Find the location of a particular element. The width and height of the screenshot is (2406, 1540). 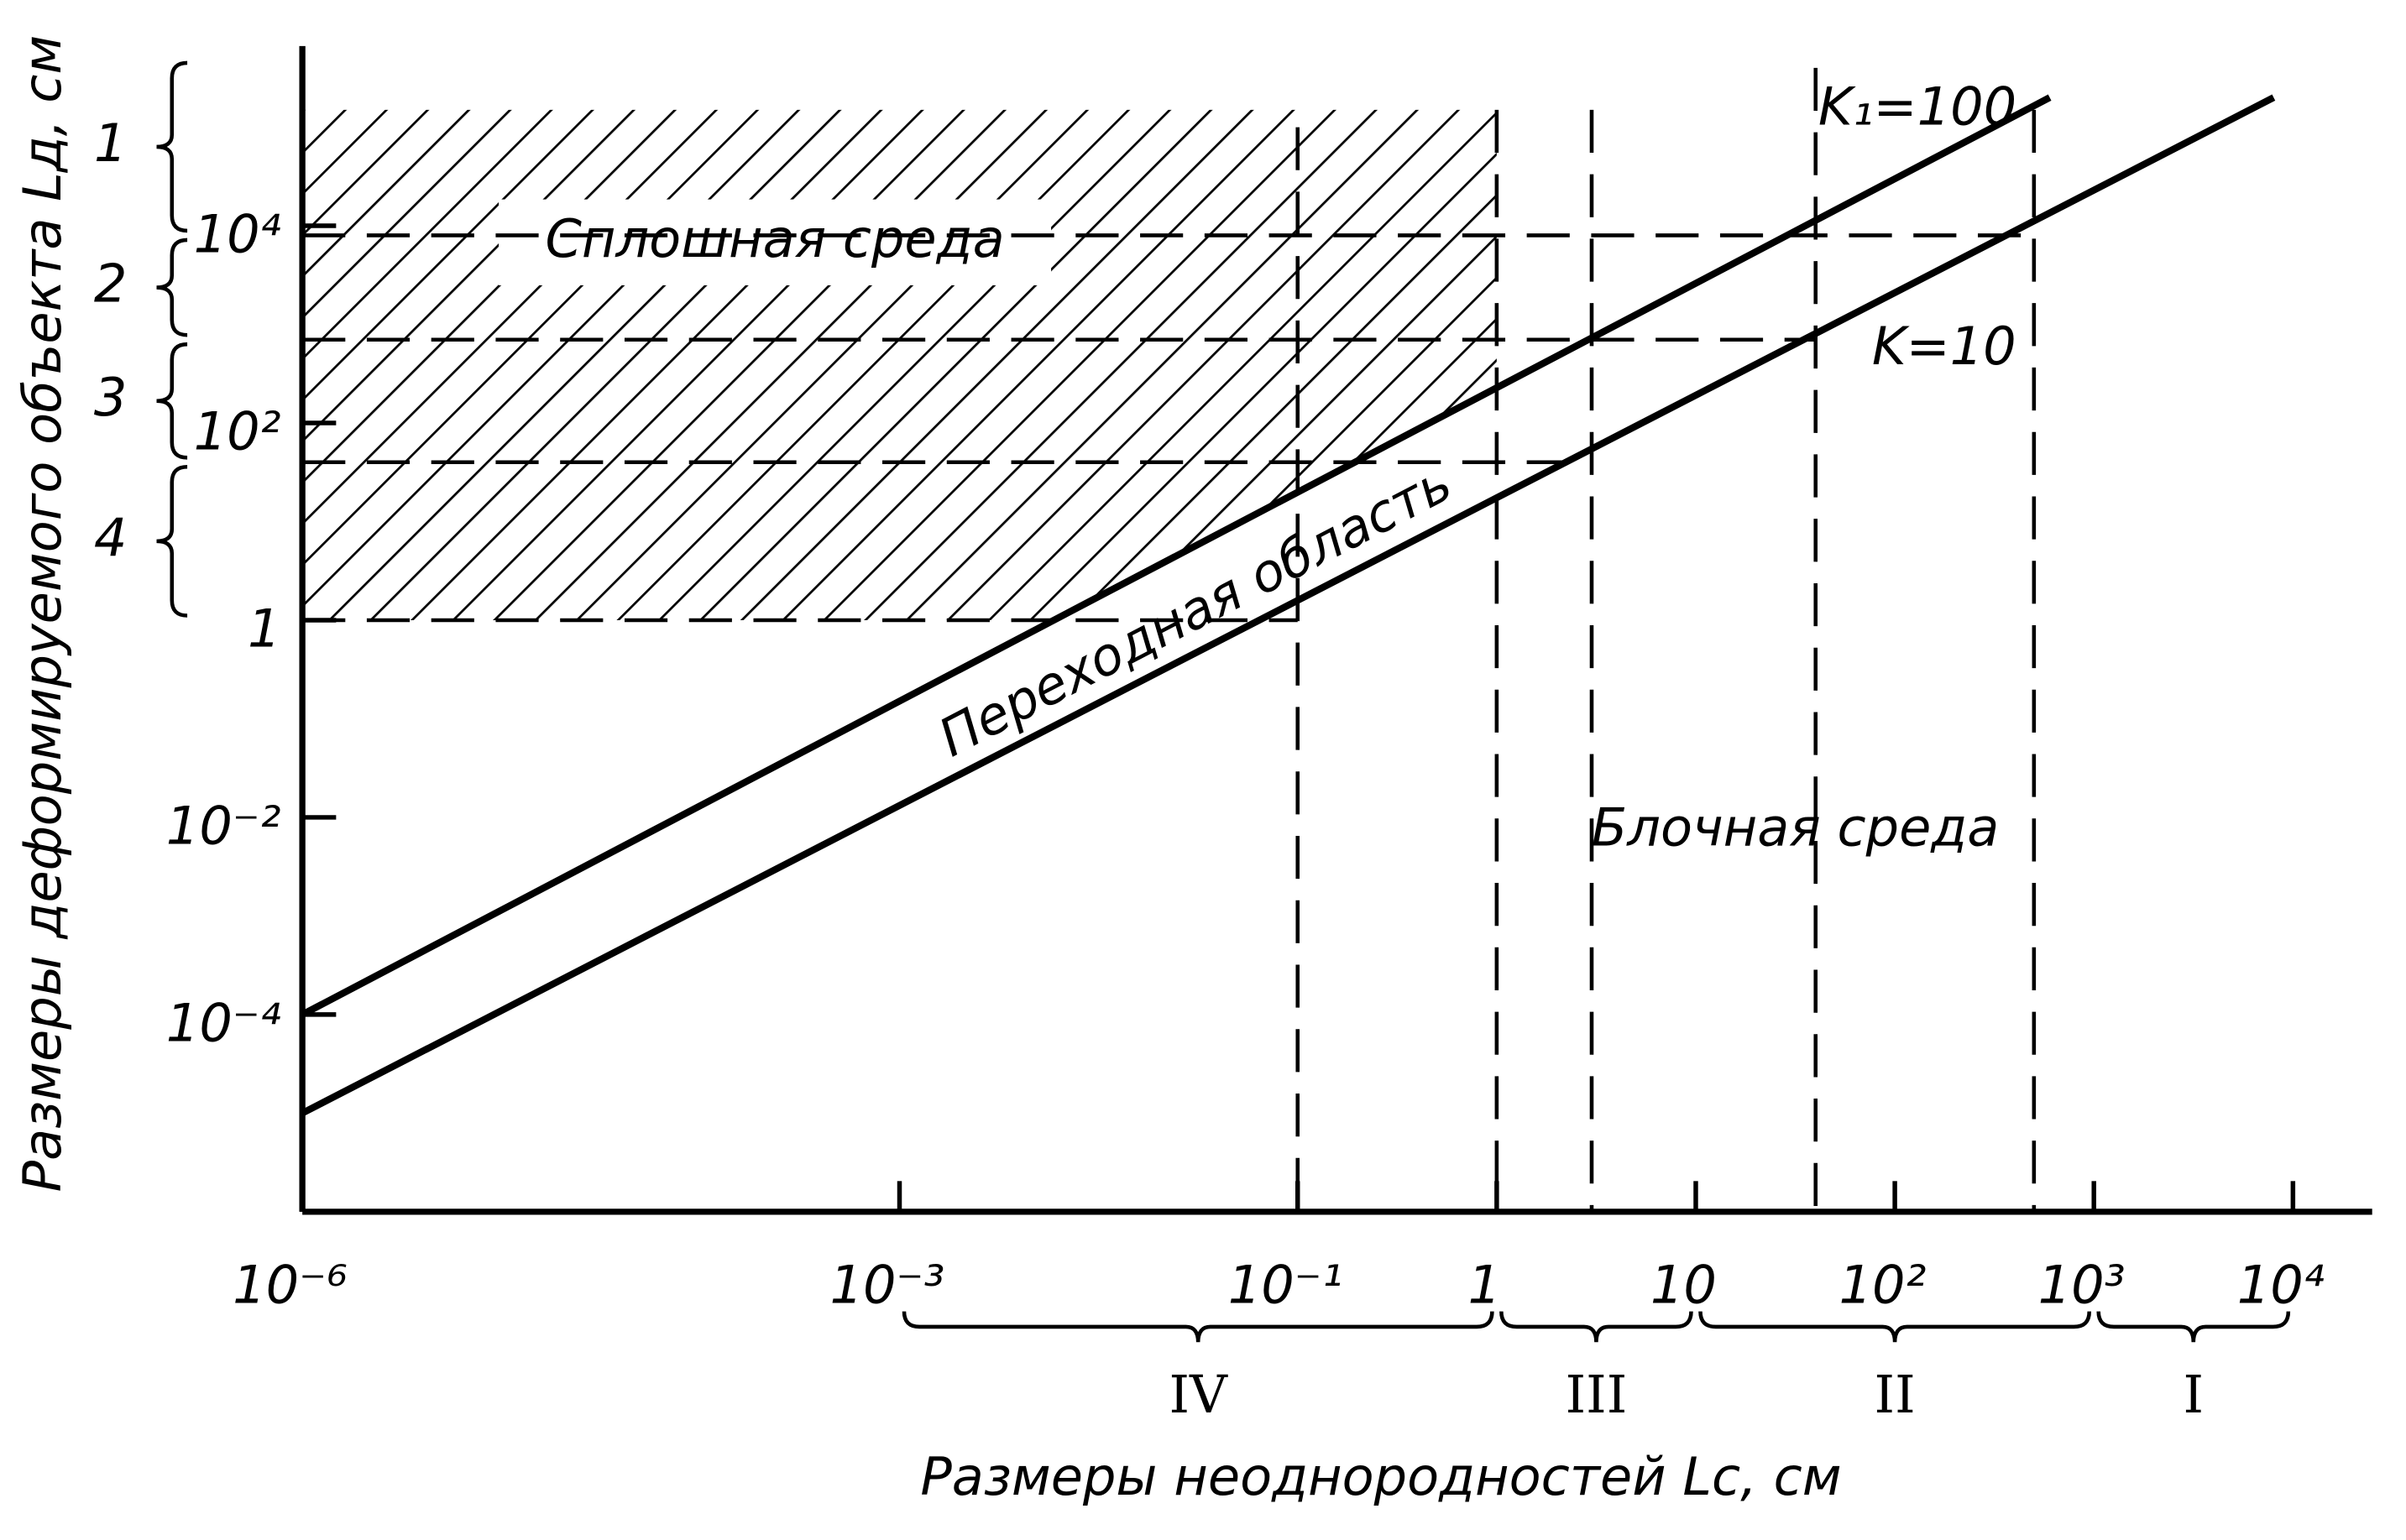

x-tick-label: 10⁻³ is located at coordinates (887, 1284).